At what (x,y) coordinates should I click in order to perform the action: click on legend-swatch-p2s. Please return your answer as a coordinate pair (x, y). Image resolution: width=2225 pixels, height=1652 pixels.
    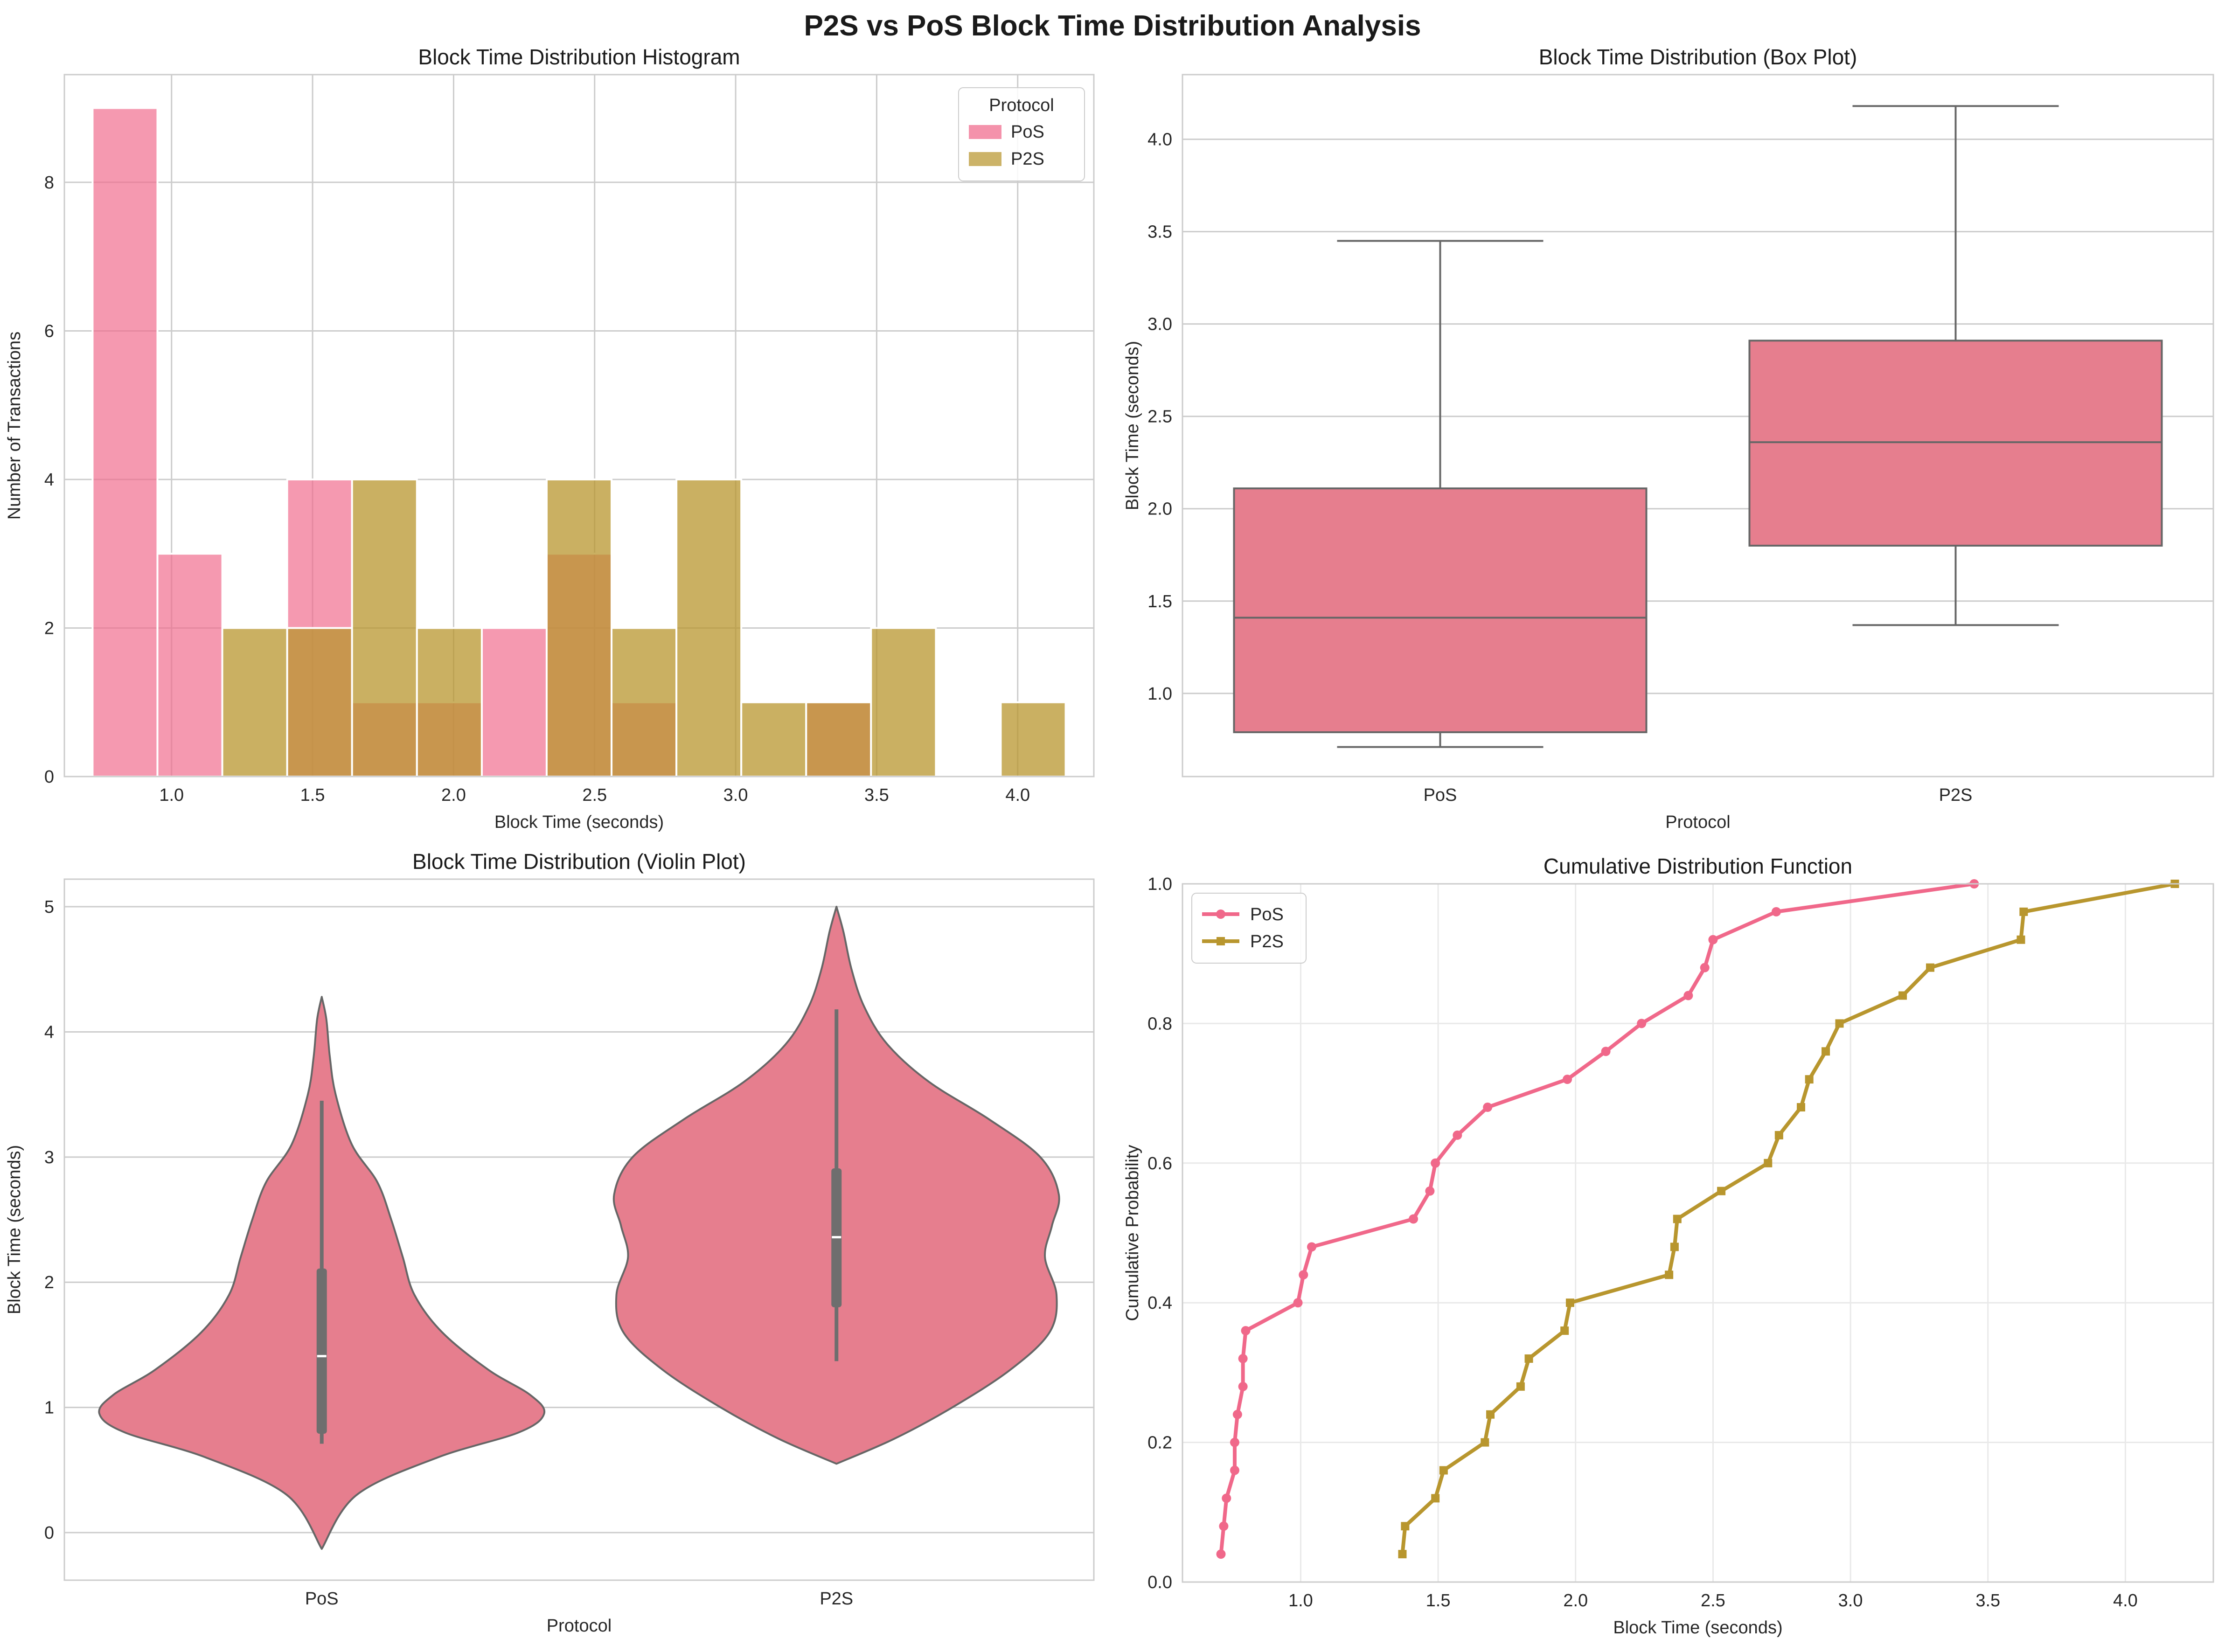
    Looking at the image, I should click on (985, 159).